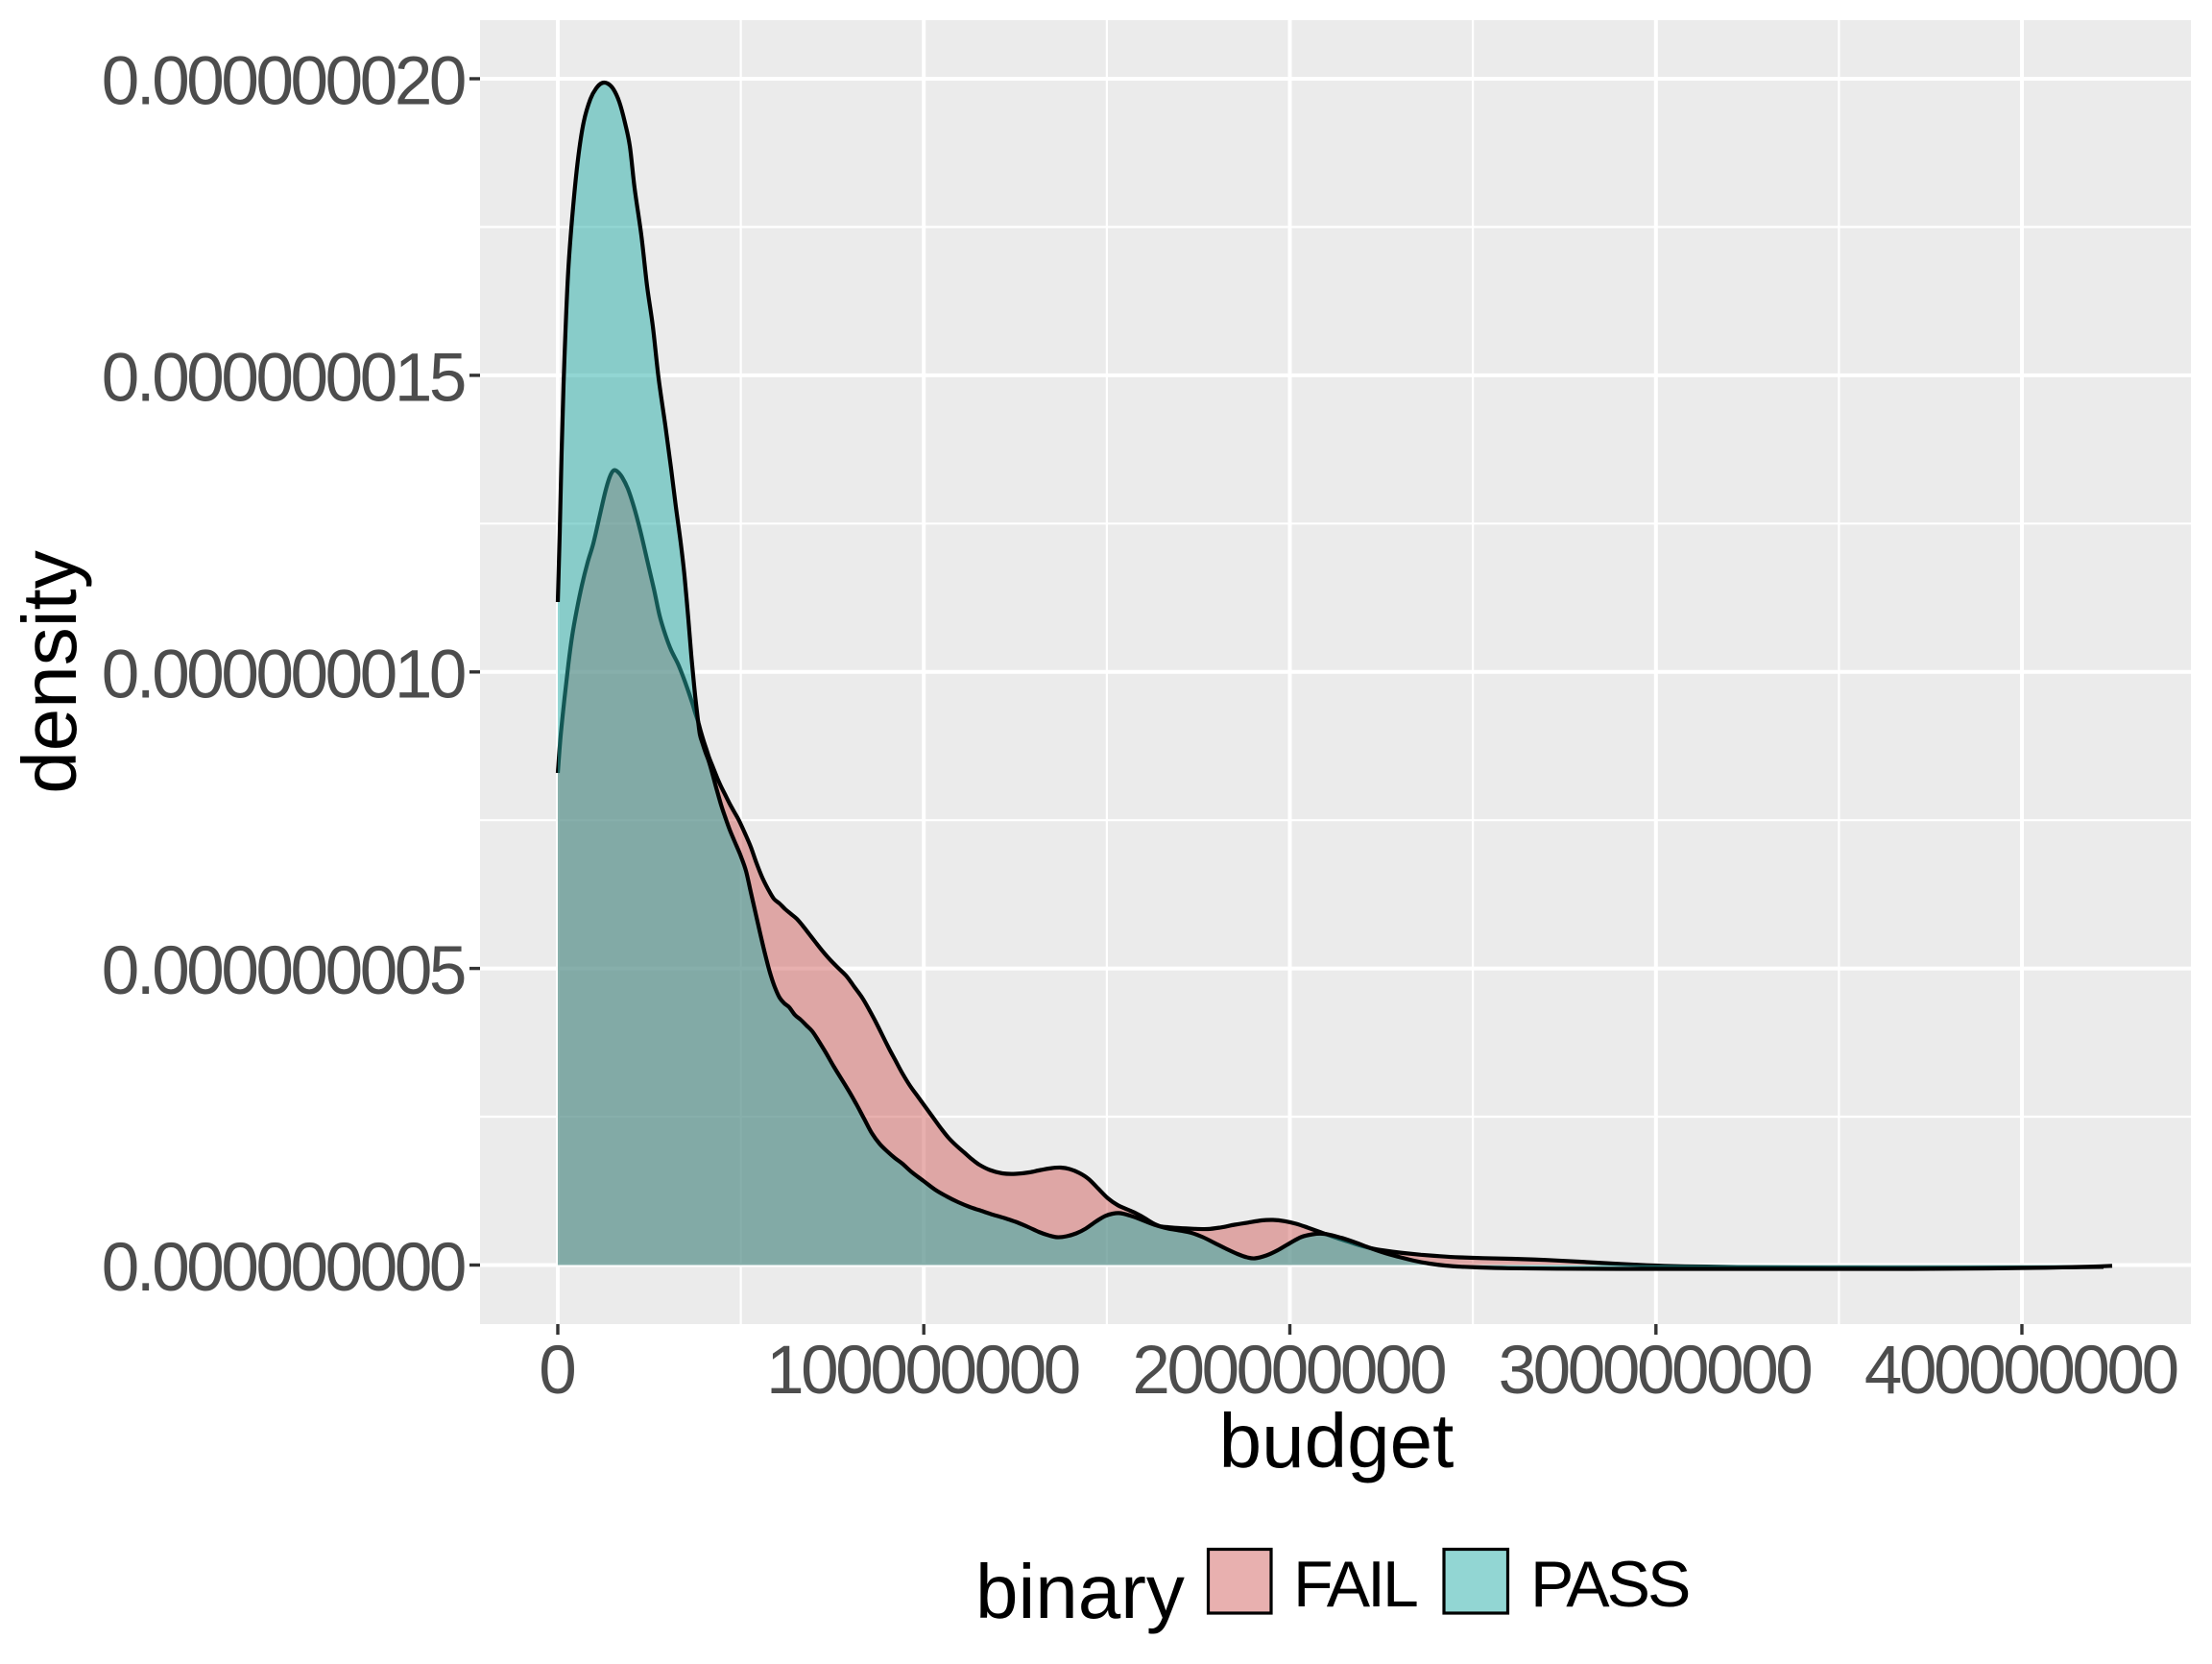 Image resolution: width=2212 pixels, height=1664 pixels. Describe the element at coordinates (557, 1371) in the screenshot. I see `svg-text: 0` at that location.